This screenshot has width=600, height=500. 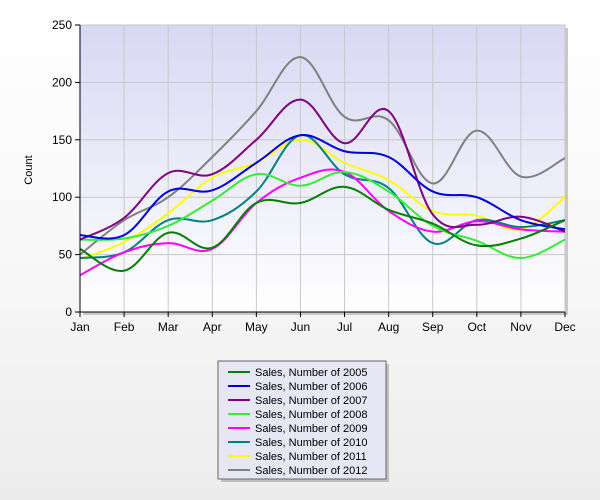 I want to click on legend-label: Sales, Number of 2005, so click(x=311, y=373).